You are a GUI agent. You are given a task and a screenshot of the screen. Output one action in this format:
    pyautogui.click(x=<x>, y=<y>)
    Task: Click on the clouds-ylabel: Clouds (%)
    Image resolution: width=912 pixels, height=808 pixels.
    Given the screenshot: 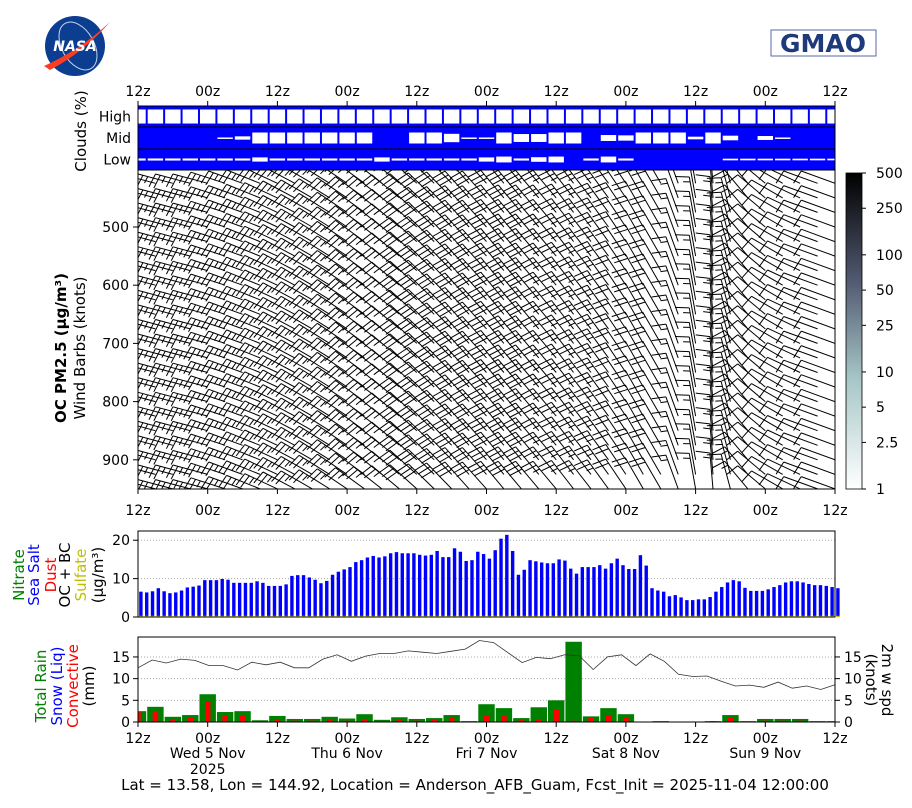 What is the action you would take?
    pyautogui.click(x=81, y=130)
    